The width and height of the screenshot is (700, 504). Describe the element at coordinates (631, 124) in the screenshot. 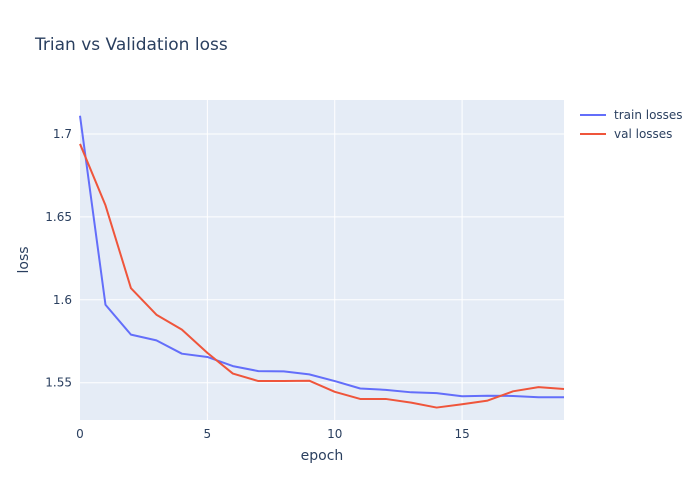

I see `legend: train losses val losses` at that location.